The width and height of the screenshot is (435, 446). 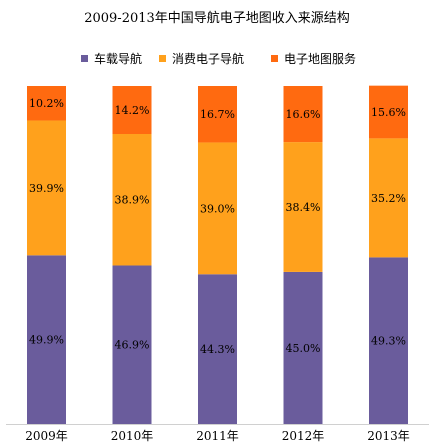 I want to click on data-label-2-4: 15.6%, so click(x=388, y=112).